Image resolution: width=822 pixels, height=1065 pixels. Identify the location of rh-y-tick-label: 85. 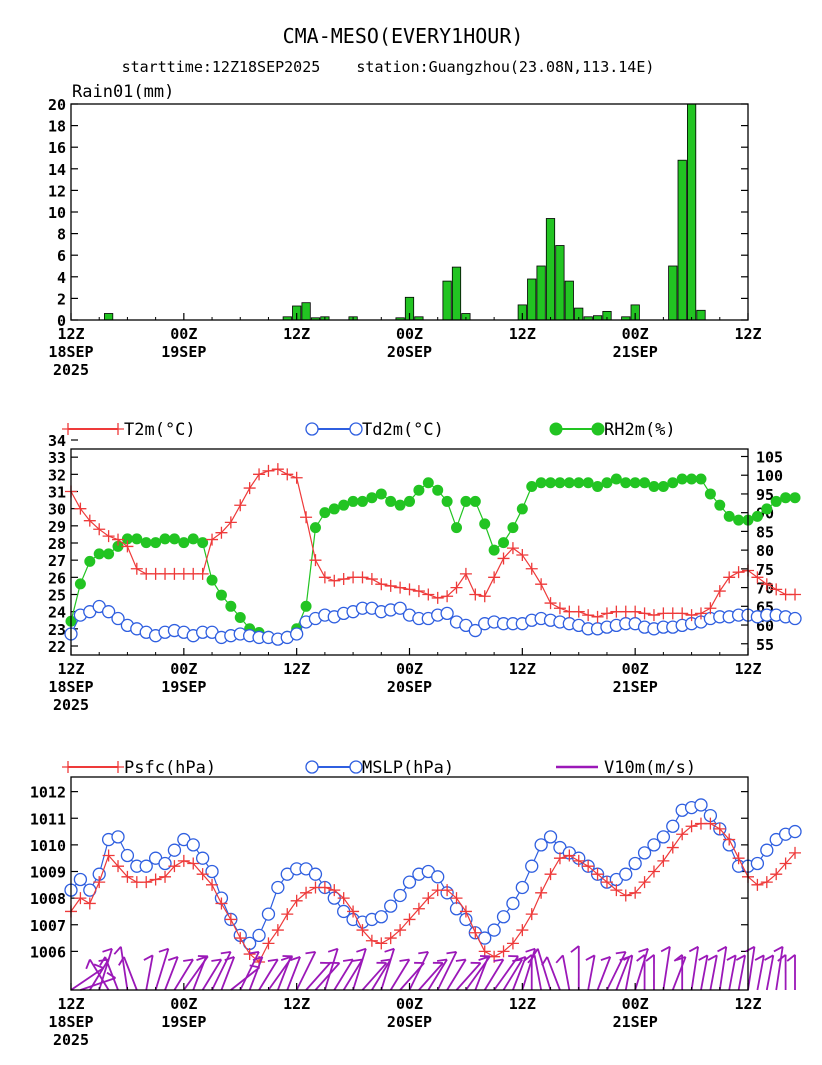
(765, 532).